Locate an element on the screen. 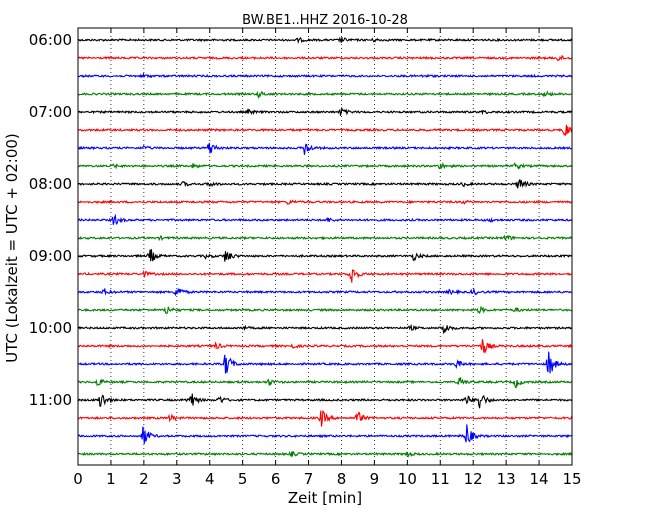 Image resolution: width=650 pixels, height=520 pixels. x-tick-label: 0 is located at coordinates (78, 479).